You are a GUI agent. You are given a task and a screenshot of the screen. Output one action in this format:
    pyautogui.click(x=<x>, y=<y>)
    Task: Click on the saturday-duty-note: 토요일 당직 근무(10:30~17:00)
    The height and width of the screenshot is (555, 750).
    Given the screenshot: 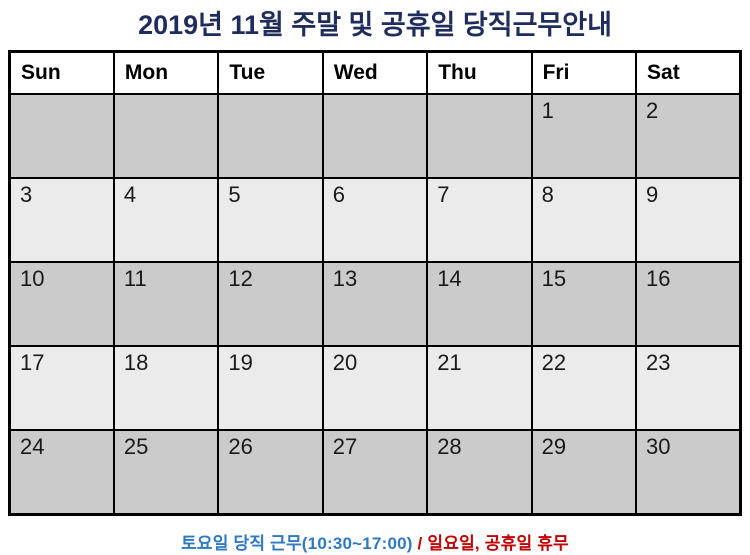 What is the action you would take?
    pyautogui.click(x=297, y=543)
    